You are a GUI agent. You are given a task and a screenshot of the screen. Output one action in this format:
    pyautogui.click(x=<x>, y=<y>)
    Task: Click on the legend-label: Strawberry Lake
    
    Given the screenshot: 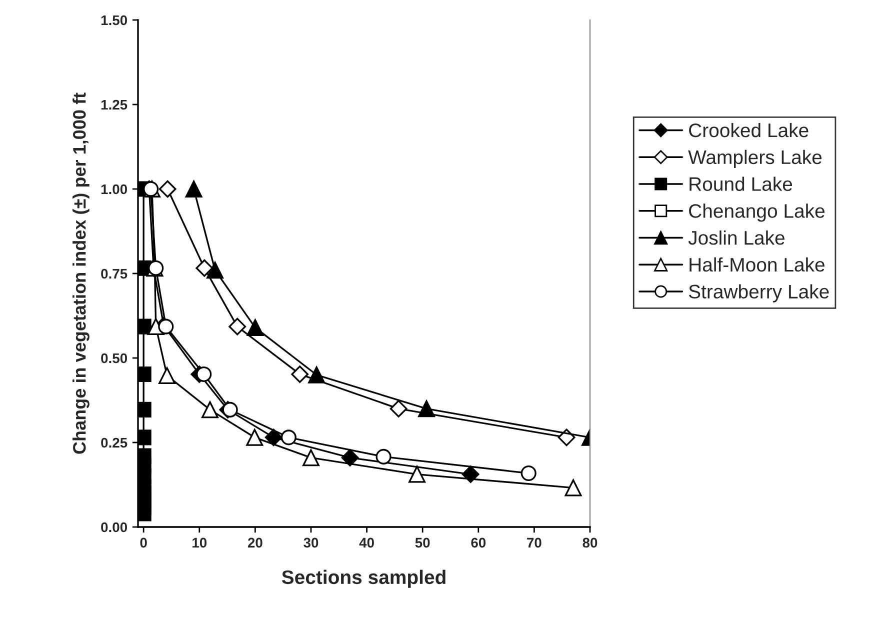 What is the action you would take?
    pyautogui.click(x=758, y=293)
    